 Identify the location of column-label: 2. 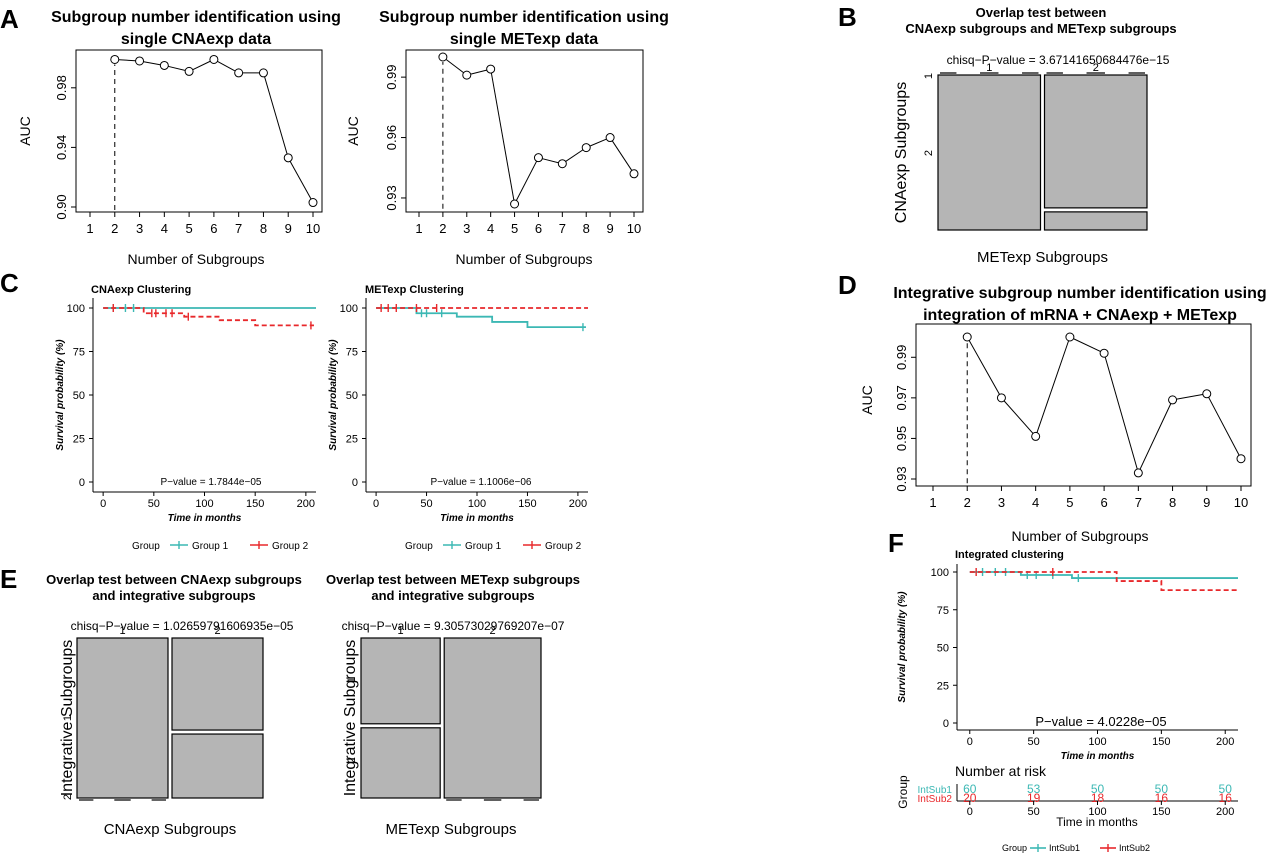
(493, 631).